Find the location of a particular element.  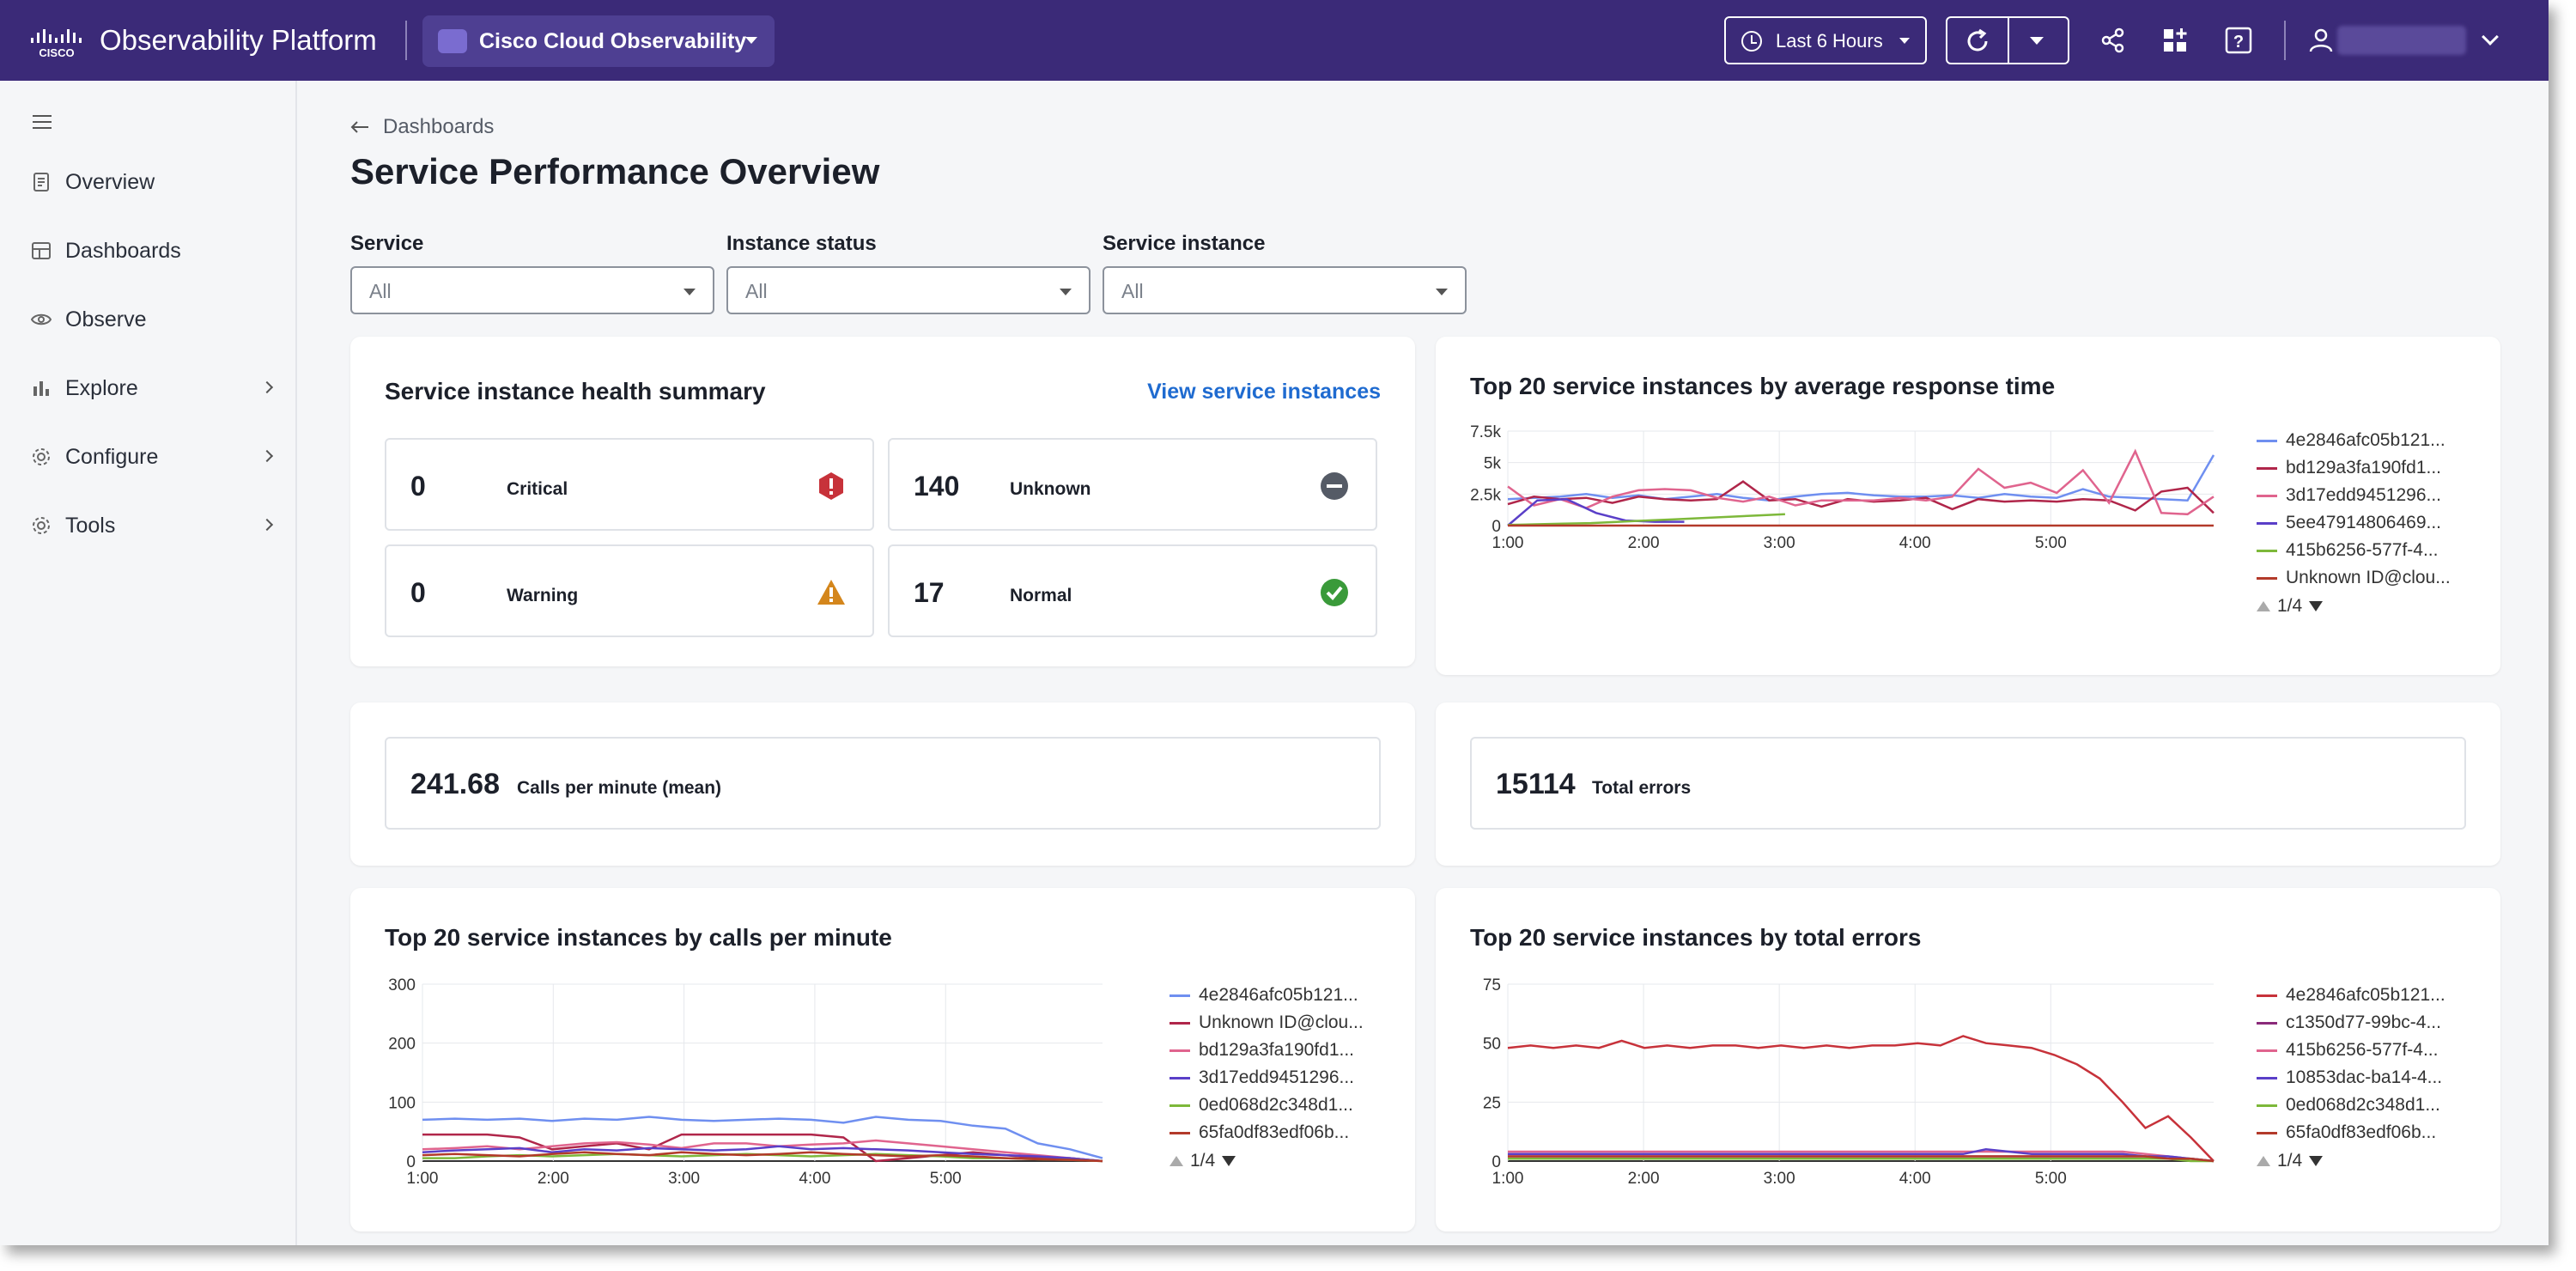

sidebar-item-dashboards: Dashboards is located at coordinates (151, 251).